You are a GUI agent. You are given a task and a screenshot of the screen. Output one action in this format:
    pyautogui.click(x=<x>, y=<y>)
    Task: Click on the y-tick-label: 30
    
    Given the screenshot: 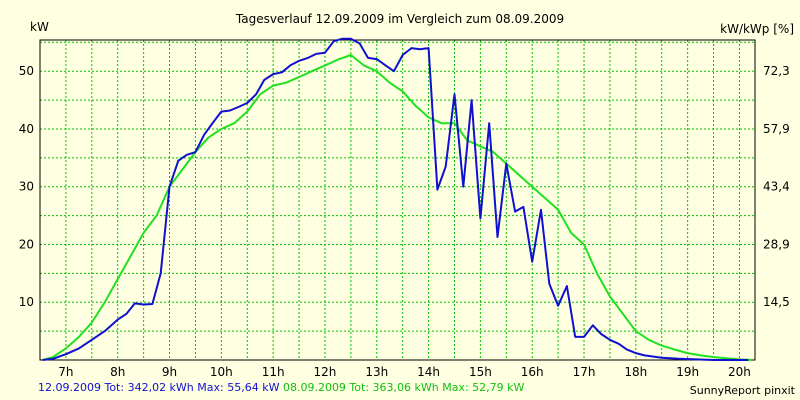 What is the action you would take?
    pyautogui.click(x=26, y=187)
    